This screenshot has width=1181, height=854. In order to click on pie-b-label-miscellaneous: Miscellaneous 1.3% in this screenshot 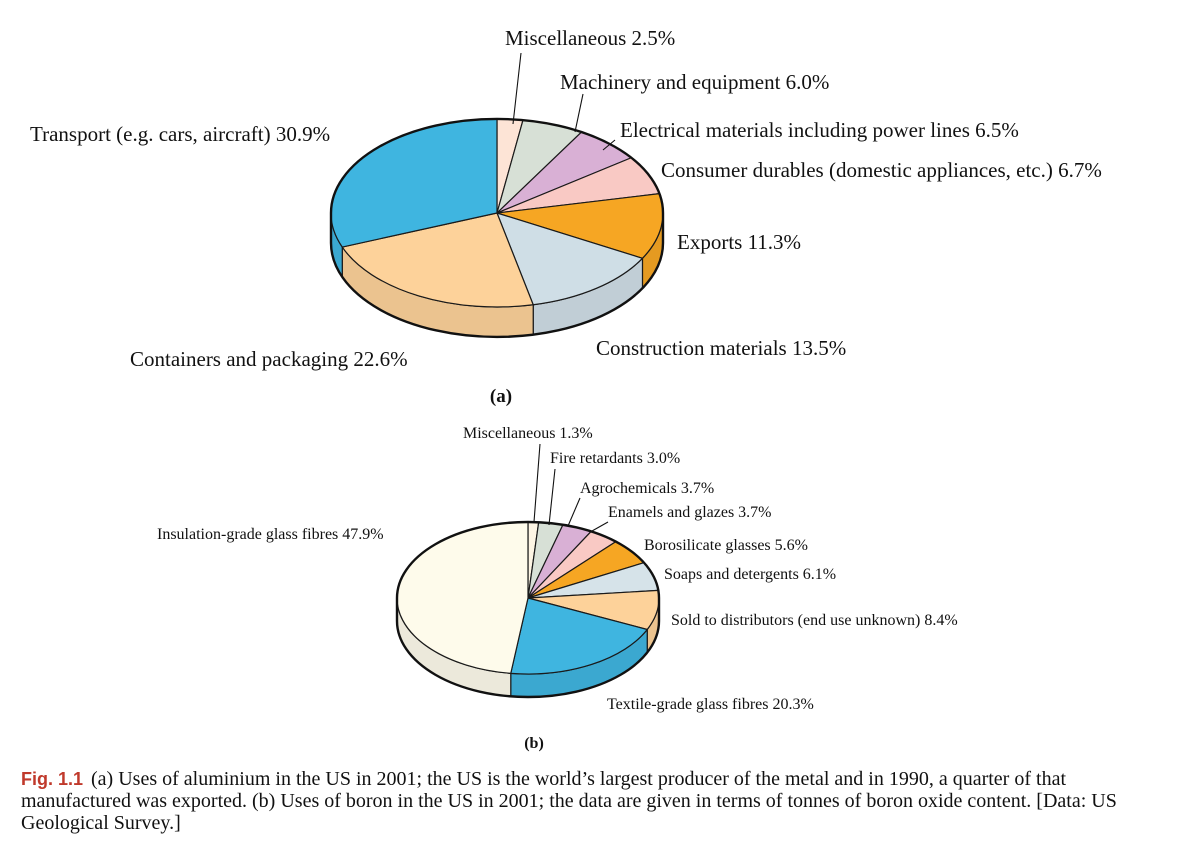, I will do `click(528, 433)`.